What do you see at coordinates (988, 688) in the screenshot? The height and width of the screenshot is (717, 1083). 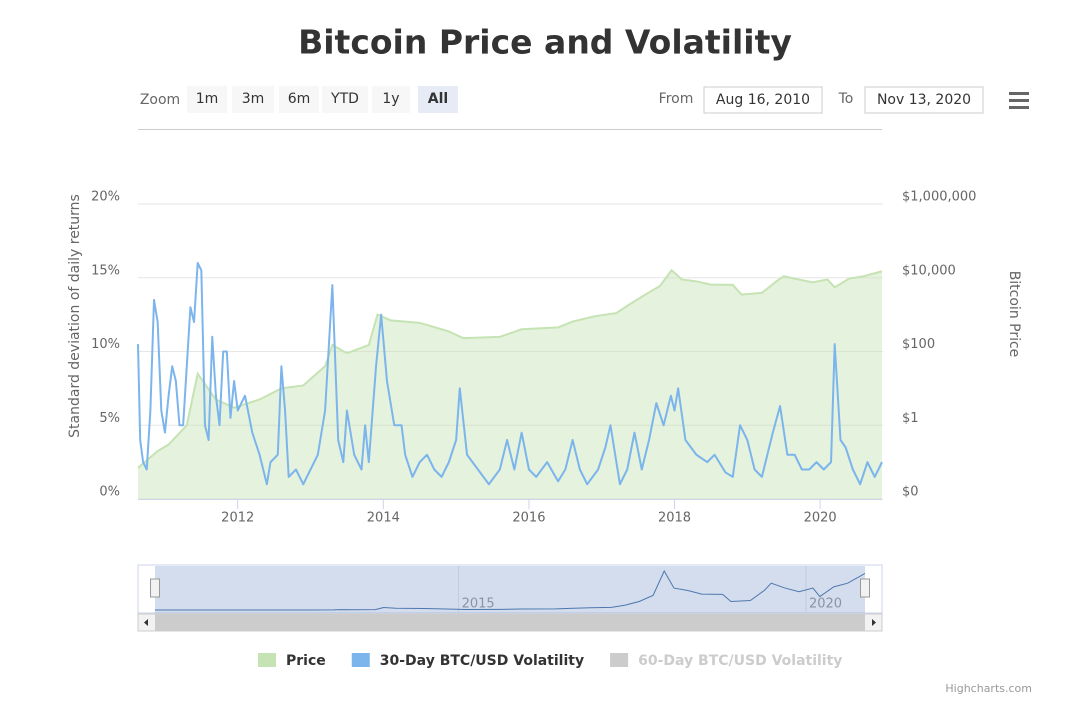 I see `credits: Highcharts.com` at bounding box center [988, 688].